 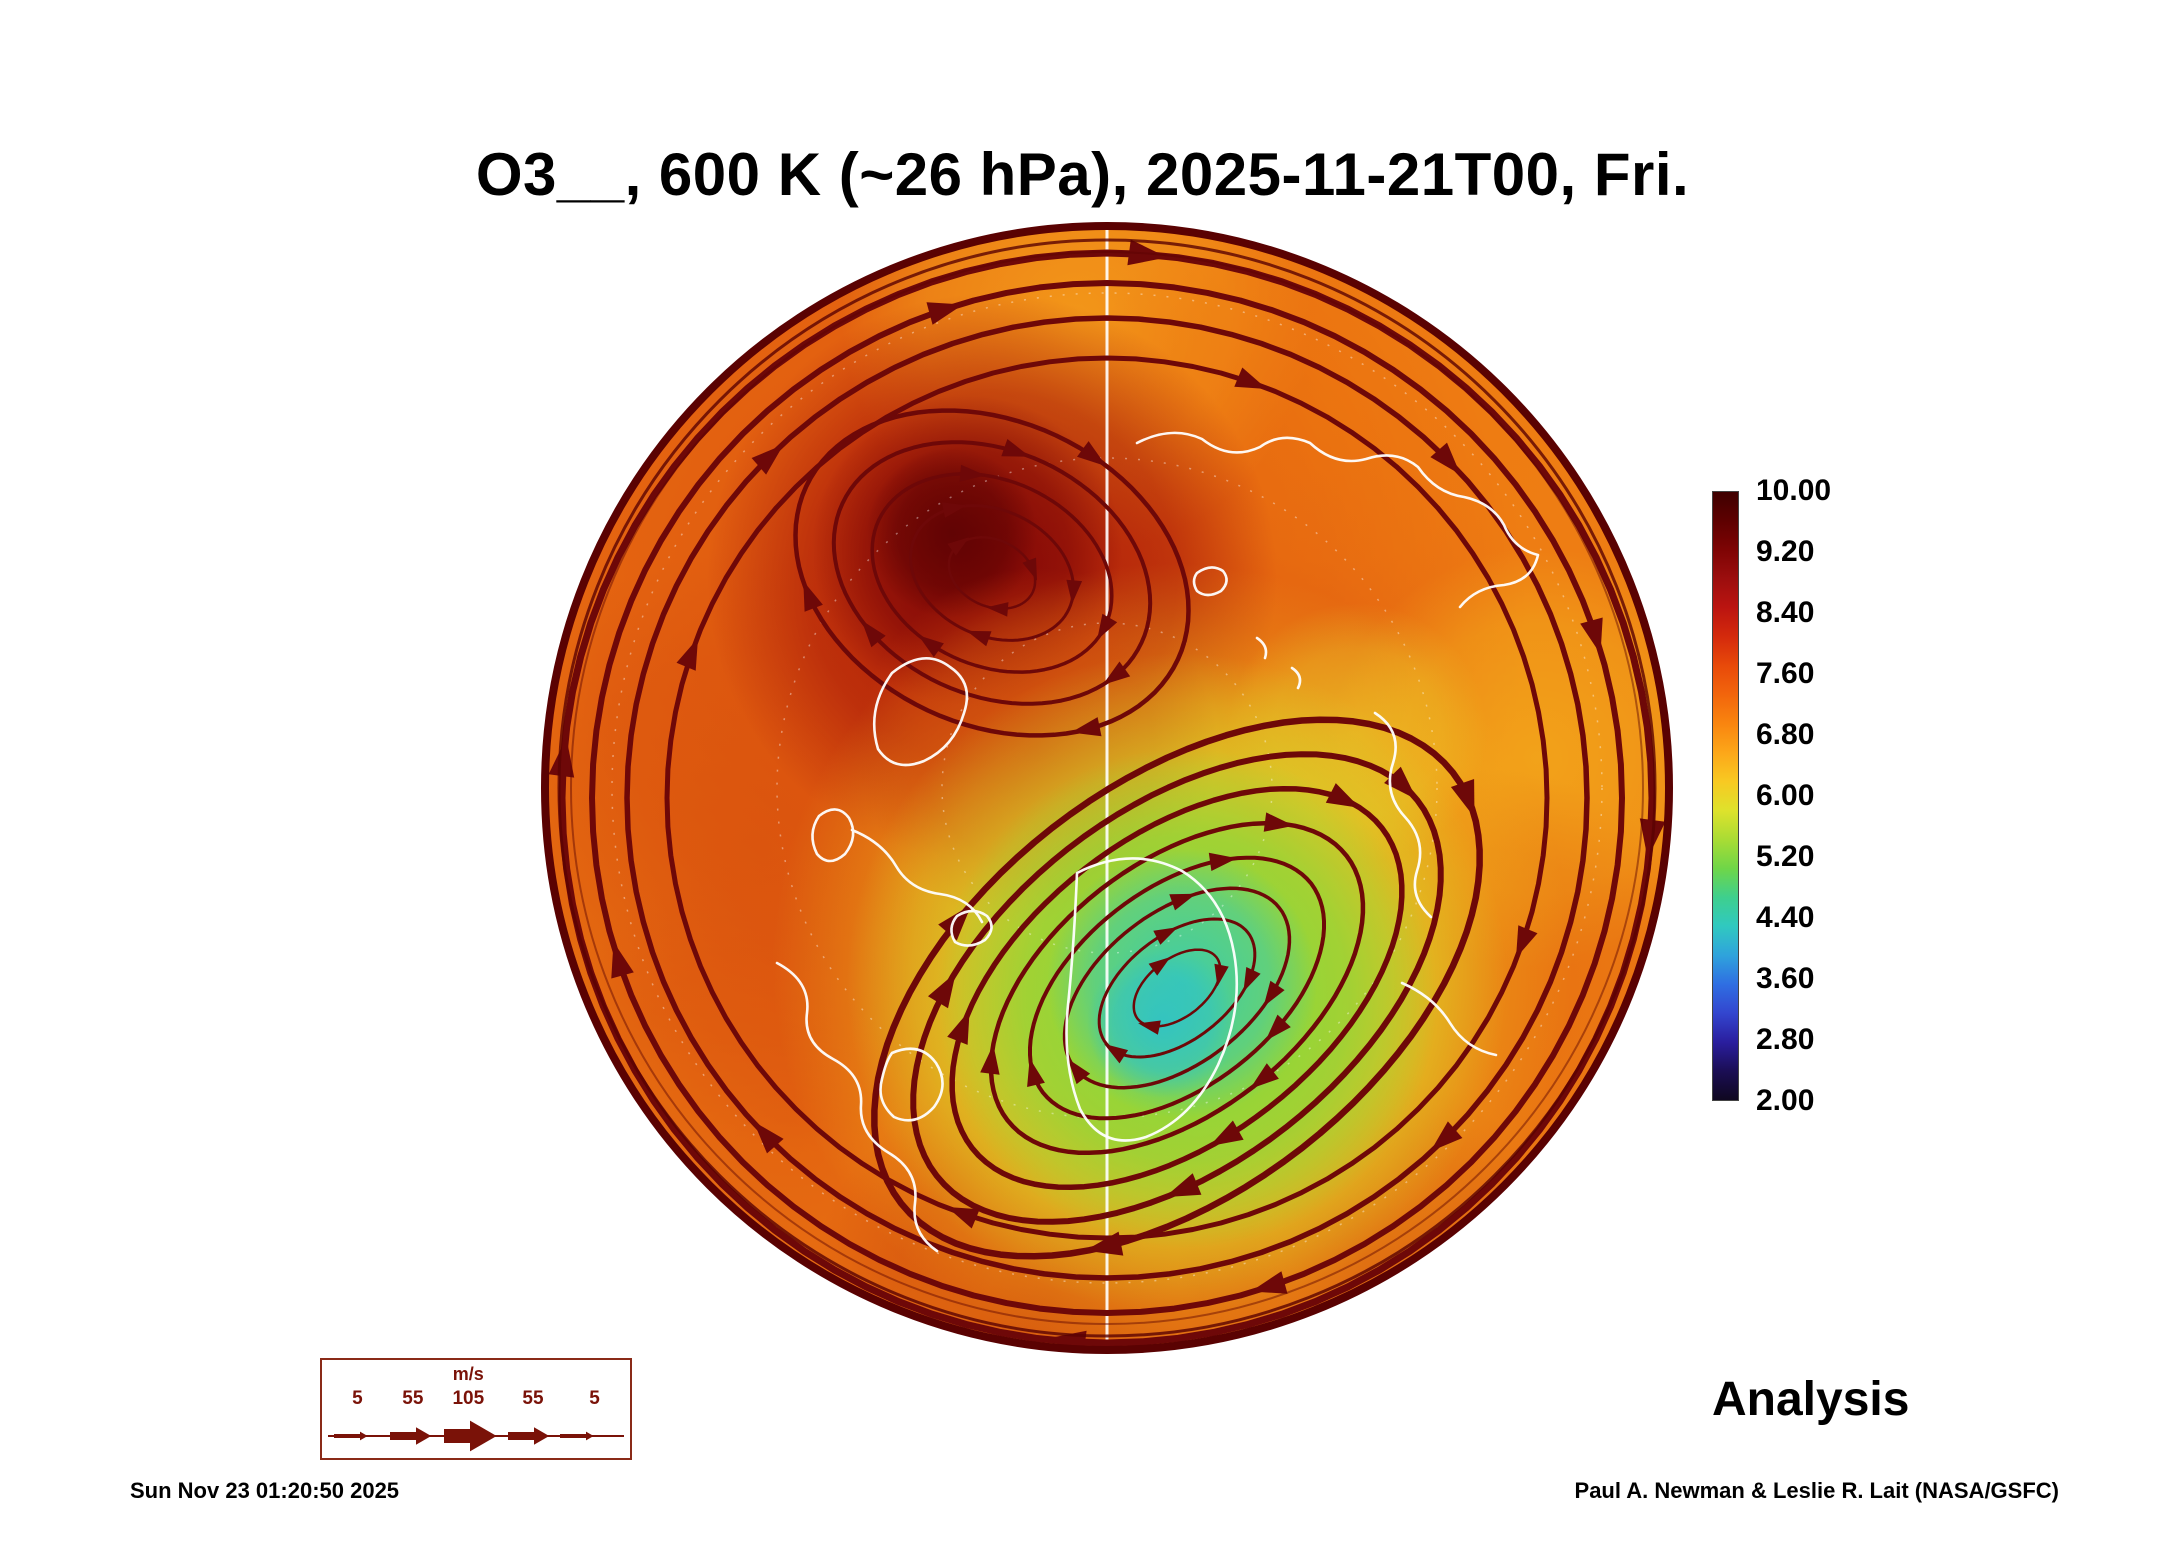 What do you see at coordinates (468, 1374) in the screenshot?
I see `wind-legend-unit: m/s` at bounding box center [468, 1374].